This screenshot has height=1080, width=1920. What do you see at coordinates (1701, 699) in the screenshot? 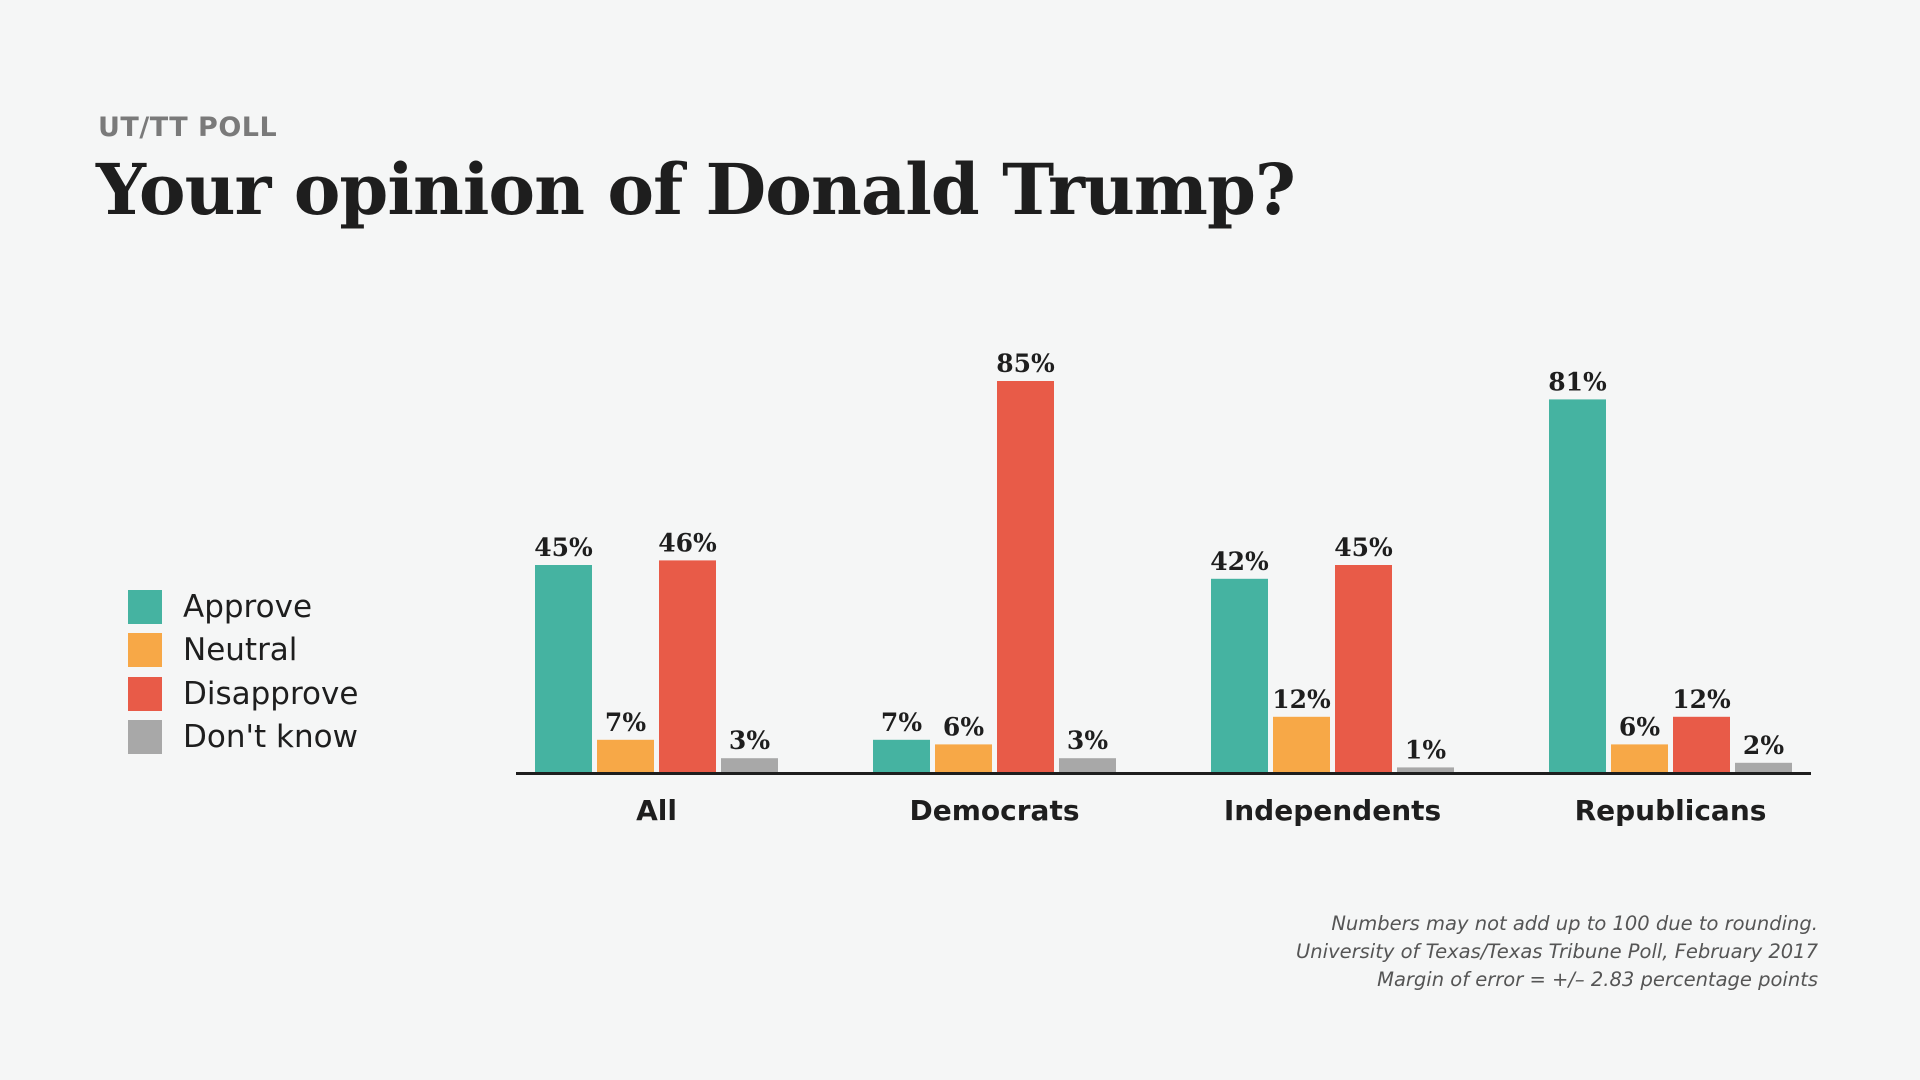
I see `data-label-republicans-disapprove: 12%` at bounding box center [1701, 699].